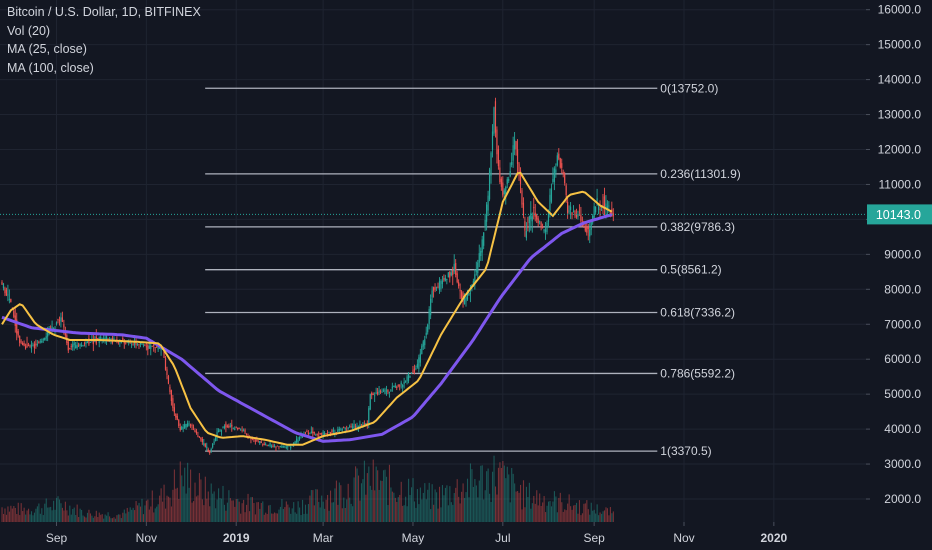  I want to click on symbol-title: Bitcoin / U.S. Dollar, 1D, BITFINEX, so click(104, 12).